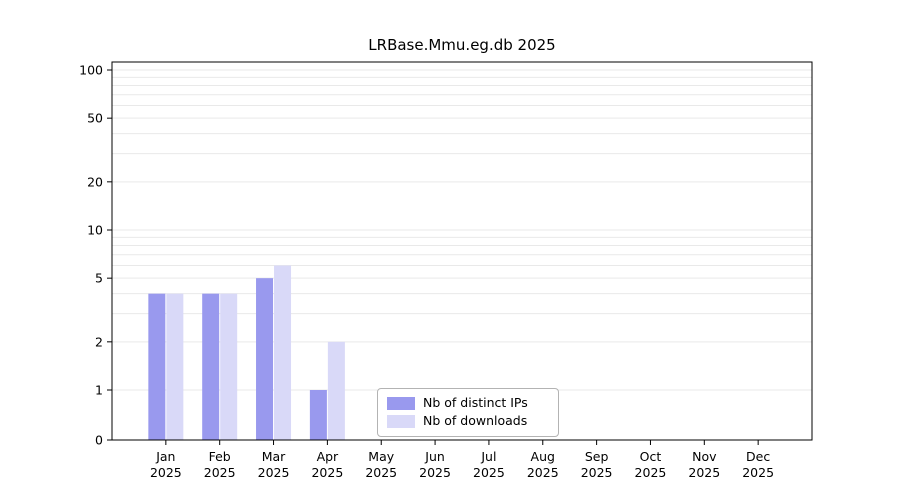  What do you see at coordinates (157, 366) in the screenshot?
I see `bar-distinct-ips-jan` at bounding box center [157, 366].